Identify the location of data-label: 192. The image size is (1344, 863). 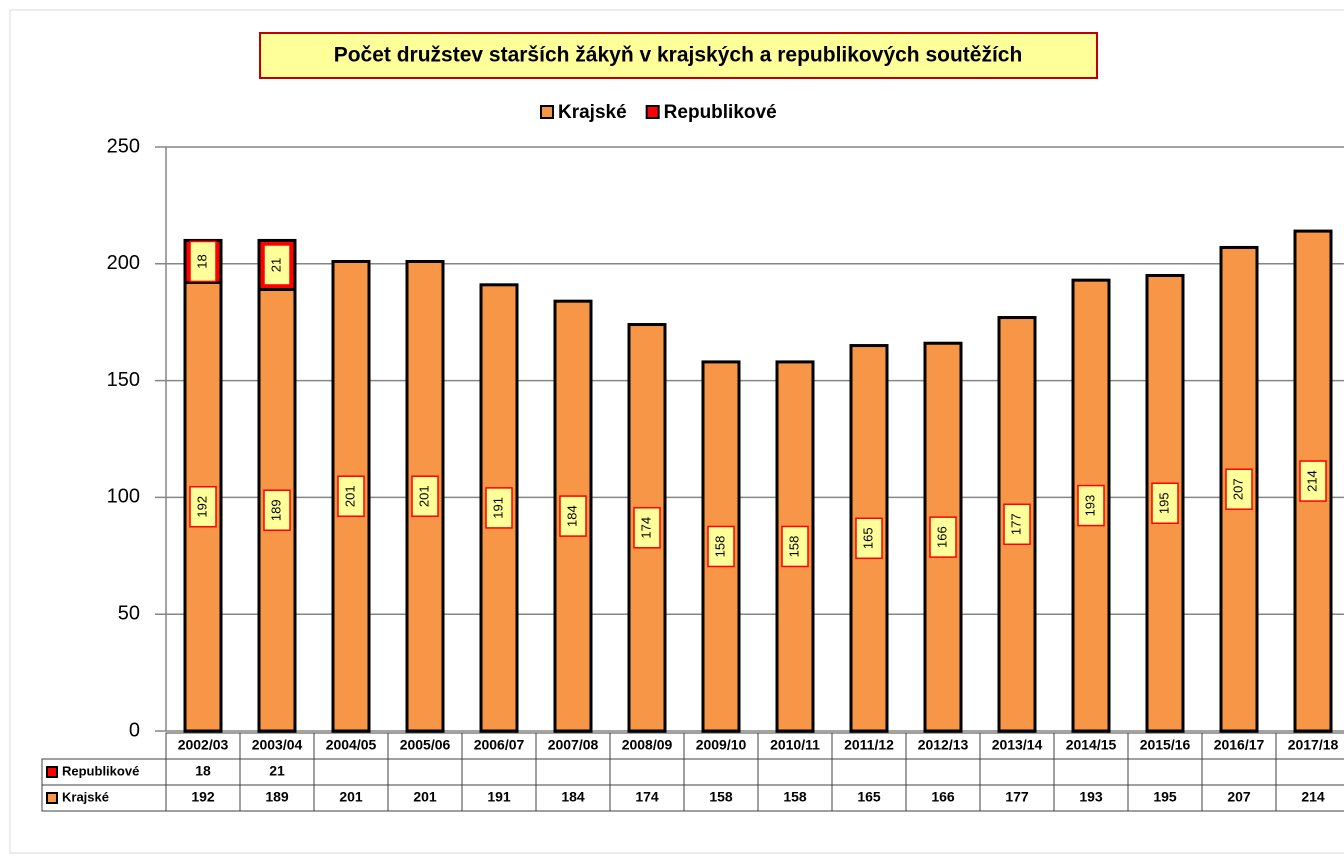
(201, 507).